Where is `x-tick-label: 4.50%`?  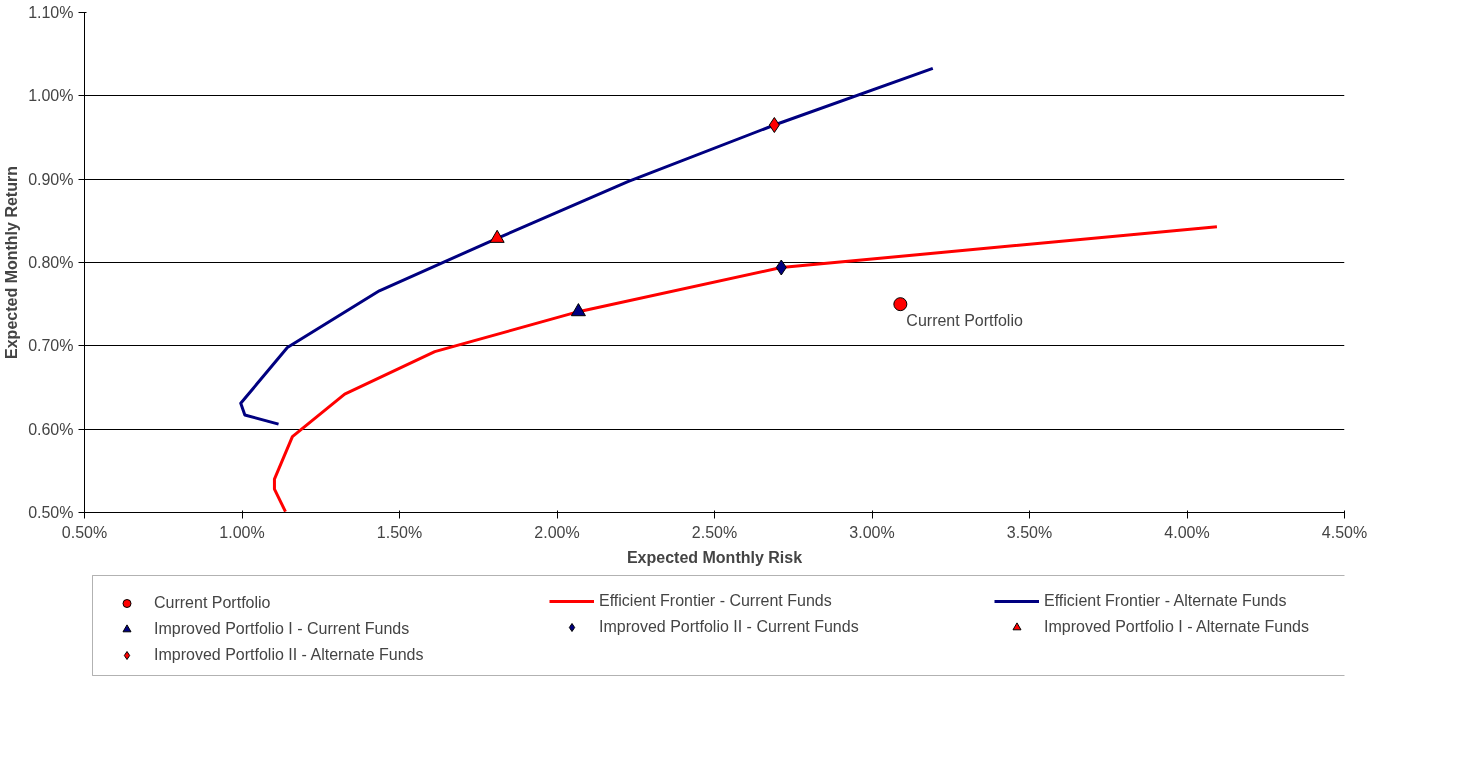
x-tick-label: 4.50% is located at coordinates (1344, 532).